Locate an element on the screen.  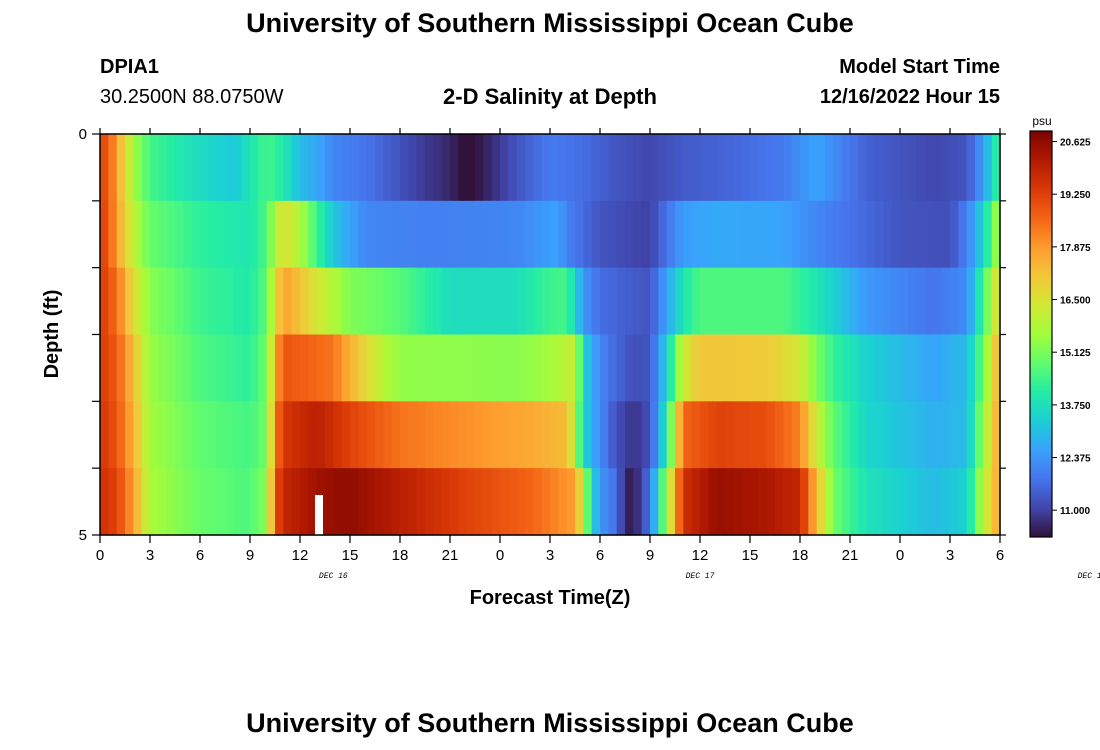
x-tick-label: 6 is located at coordinates (1000, 555).